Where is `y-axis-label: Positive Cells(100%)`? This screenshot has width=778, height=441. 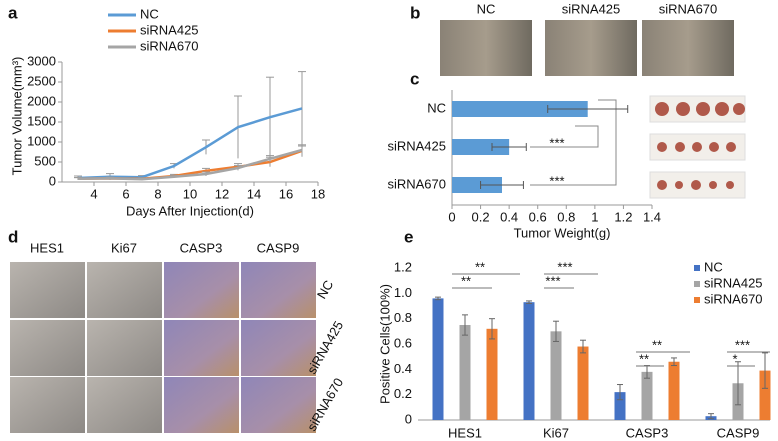 y-axis-label: Positive Cells(100%) is located at coordinates (384, 344).